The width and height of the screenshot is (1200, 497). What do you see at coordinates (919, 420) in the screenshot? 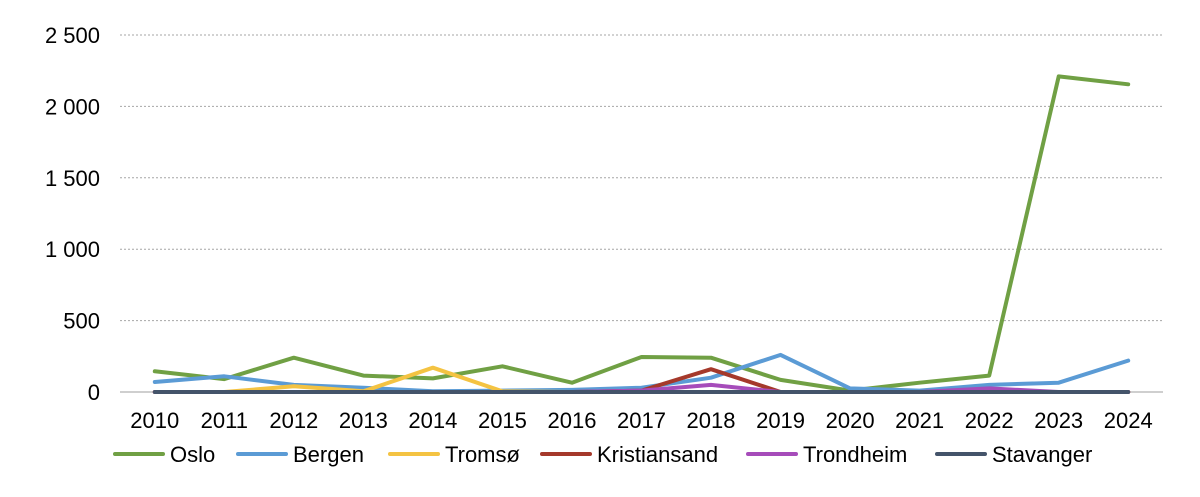
I see `x-tick-label: 2021` at bounding box center [919, 420].